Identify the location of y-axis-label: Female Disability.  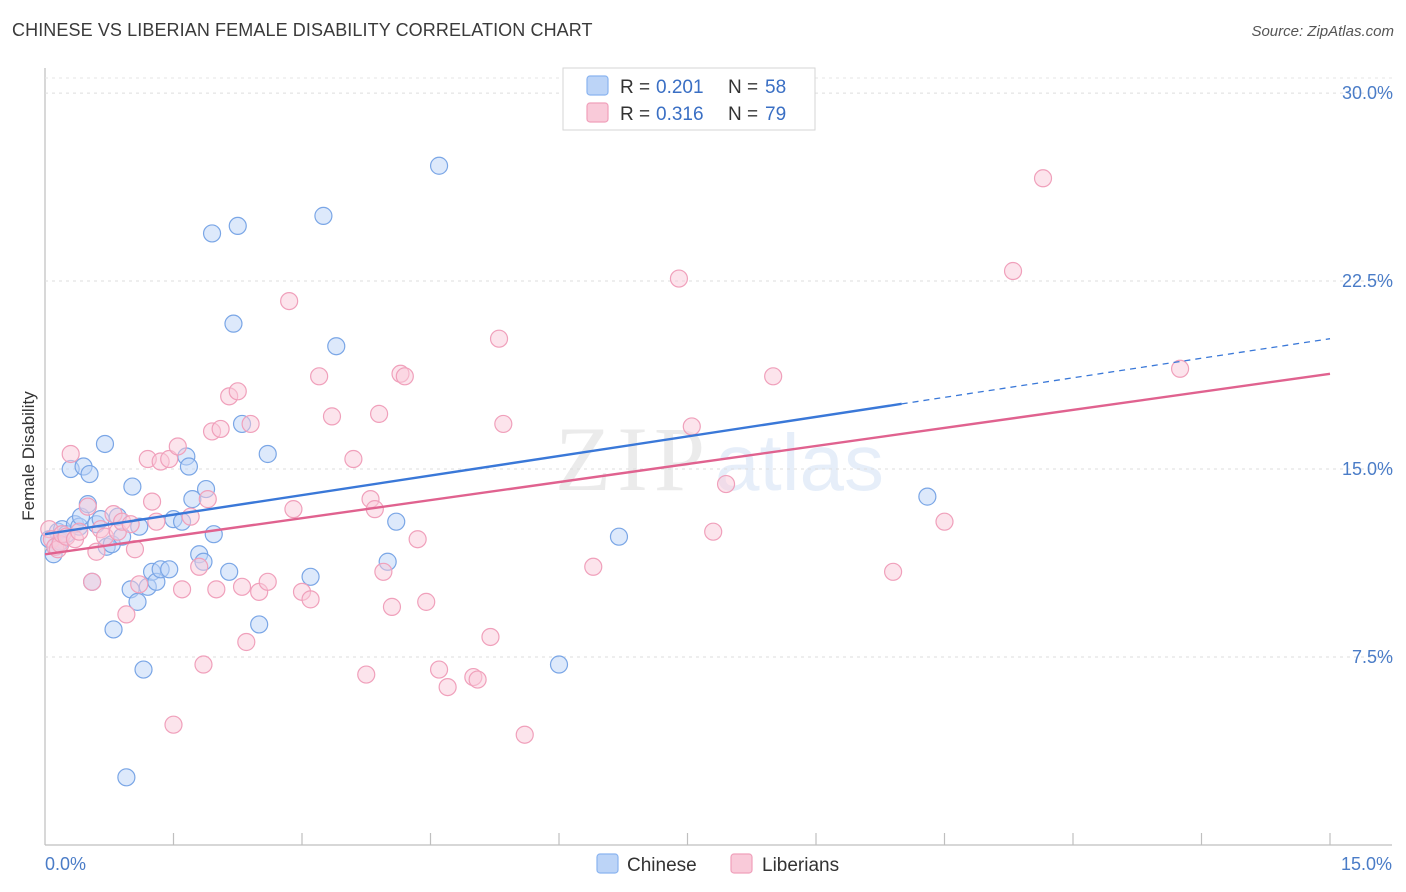
(28, 456).